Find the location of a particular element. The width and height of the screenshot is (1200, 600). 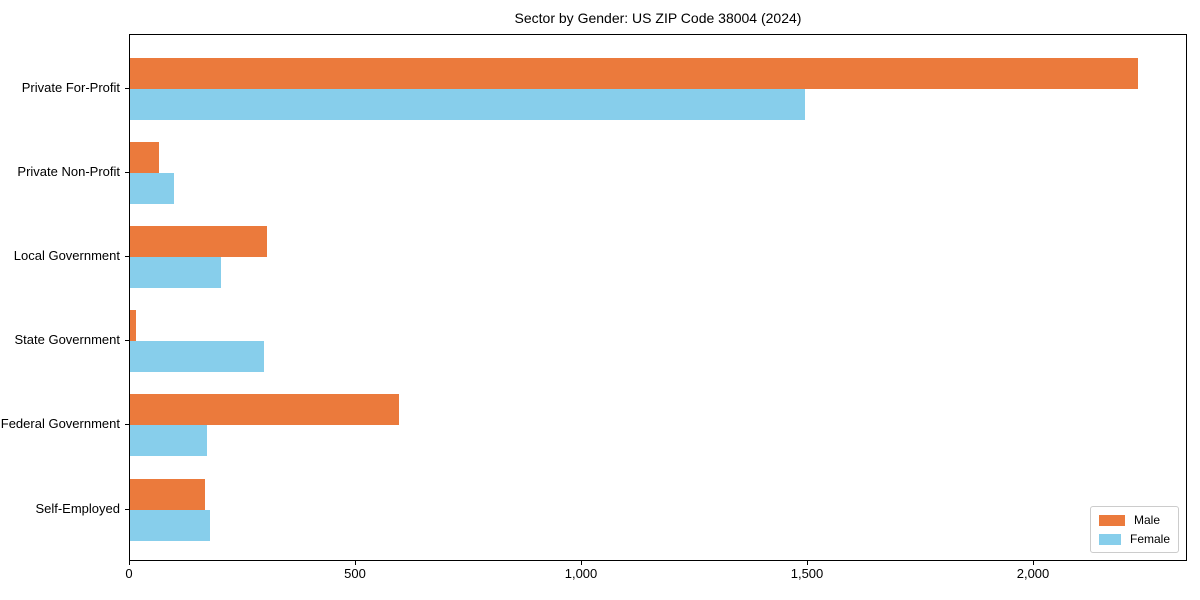

legend-label-male: Male is located at coordinates (1147, 520).